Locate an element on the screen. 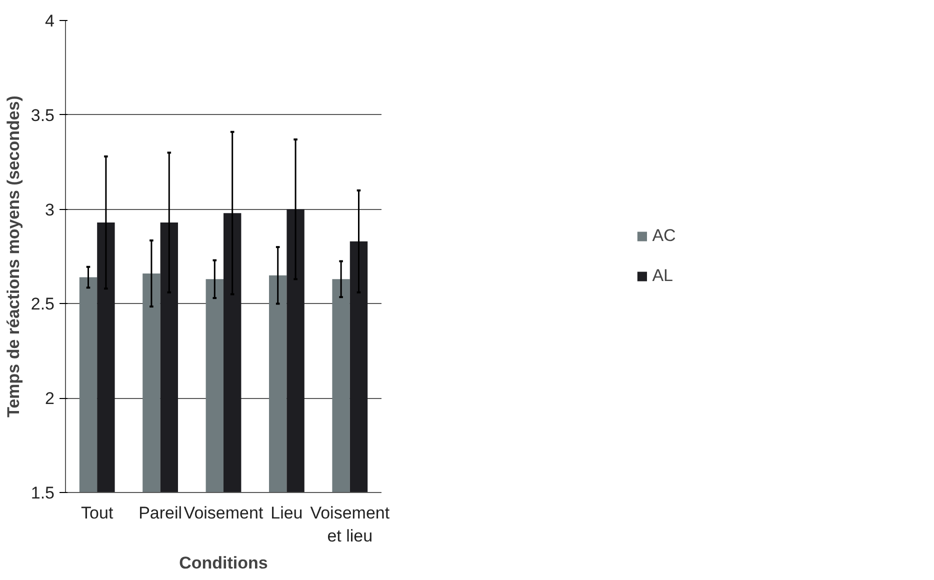 The height and width of the screenshot is (580, 934). x-tick-label: Pareil is located at coordinates (160, 513).